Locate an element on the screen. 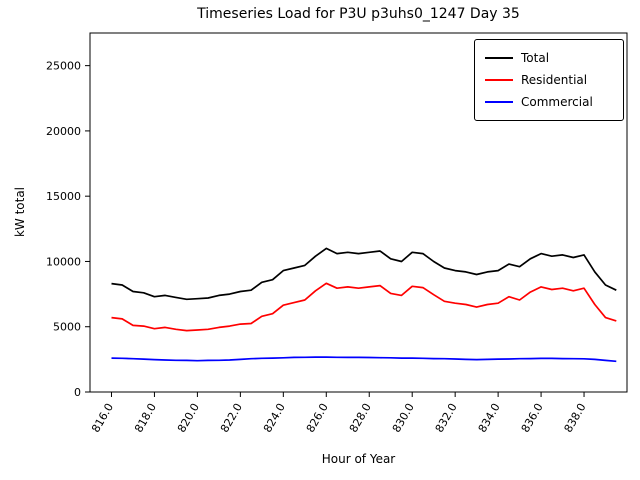 The image size is (640, 480). x-tick-label: 818.0 is located at coordinates (145, 418).